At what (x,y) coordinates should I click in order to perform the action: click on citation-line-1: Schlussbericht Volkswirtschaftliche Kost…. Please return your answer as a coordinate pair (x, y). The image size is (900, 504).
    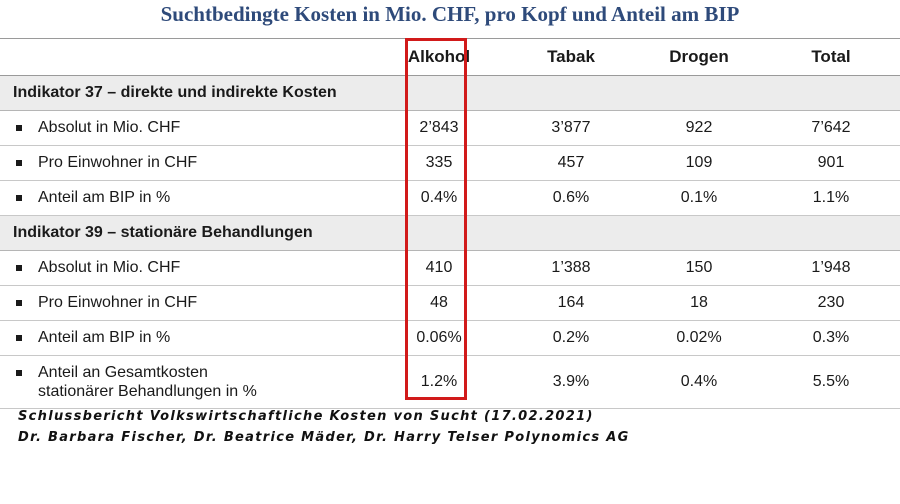
    Looking at the image, I should click on (306, 416).